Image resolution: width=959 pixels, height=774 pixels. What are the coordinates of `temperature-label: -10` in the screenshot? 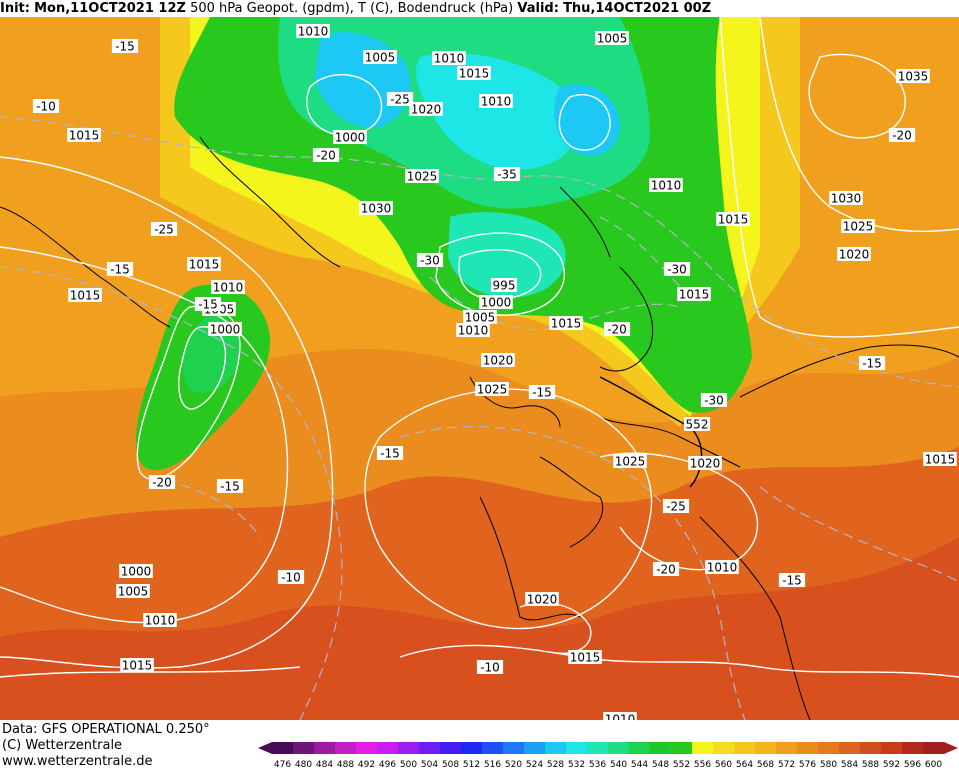 It's located at (490, 668).